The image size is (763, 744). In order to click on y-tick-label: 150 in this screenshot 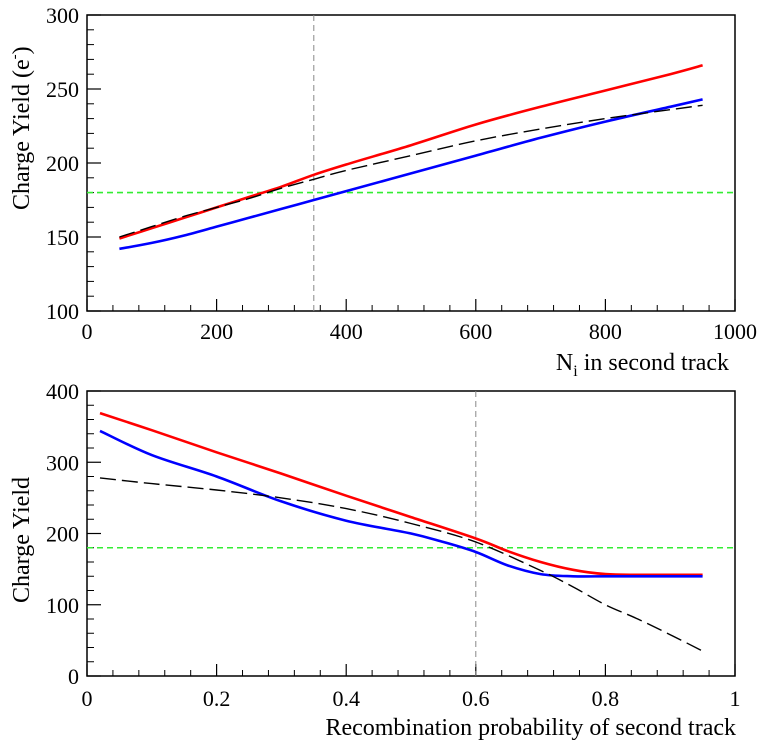, I will do `click(62, 237)`.